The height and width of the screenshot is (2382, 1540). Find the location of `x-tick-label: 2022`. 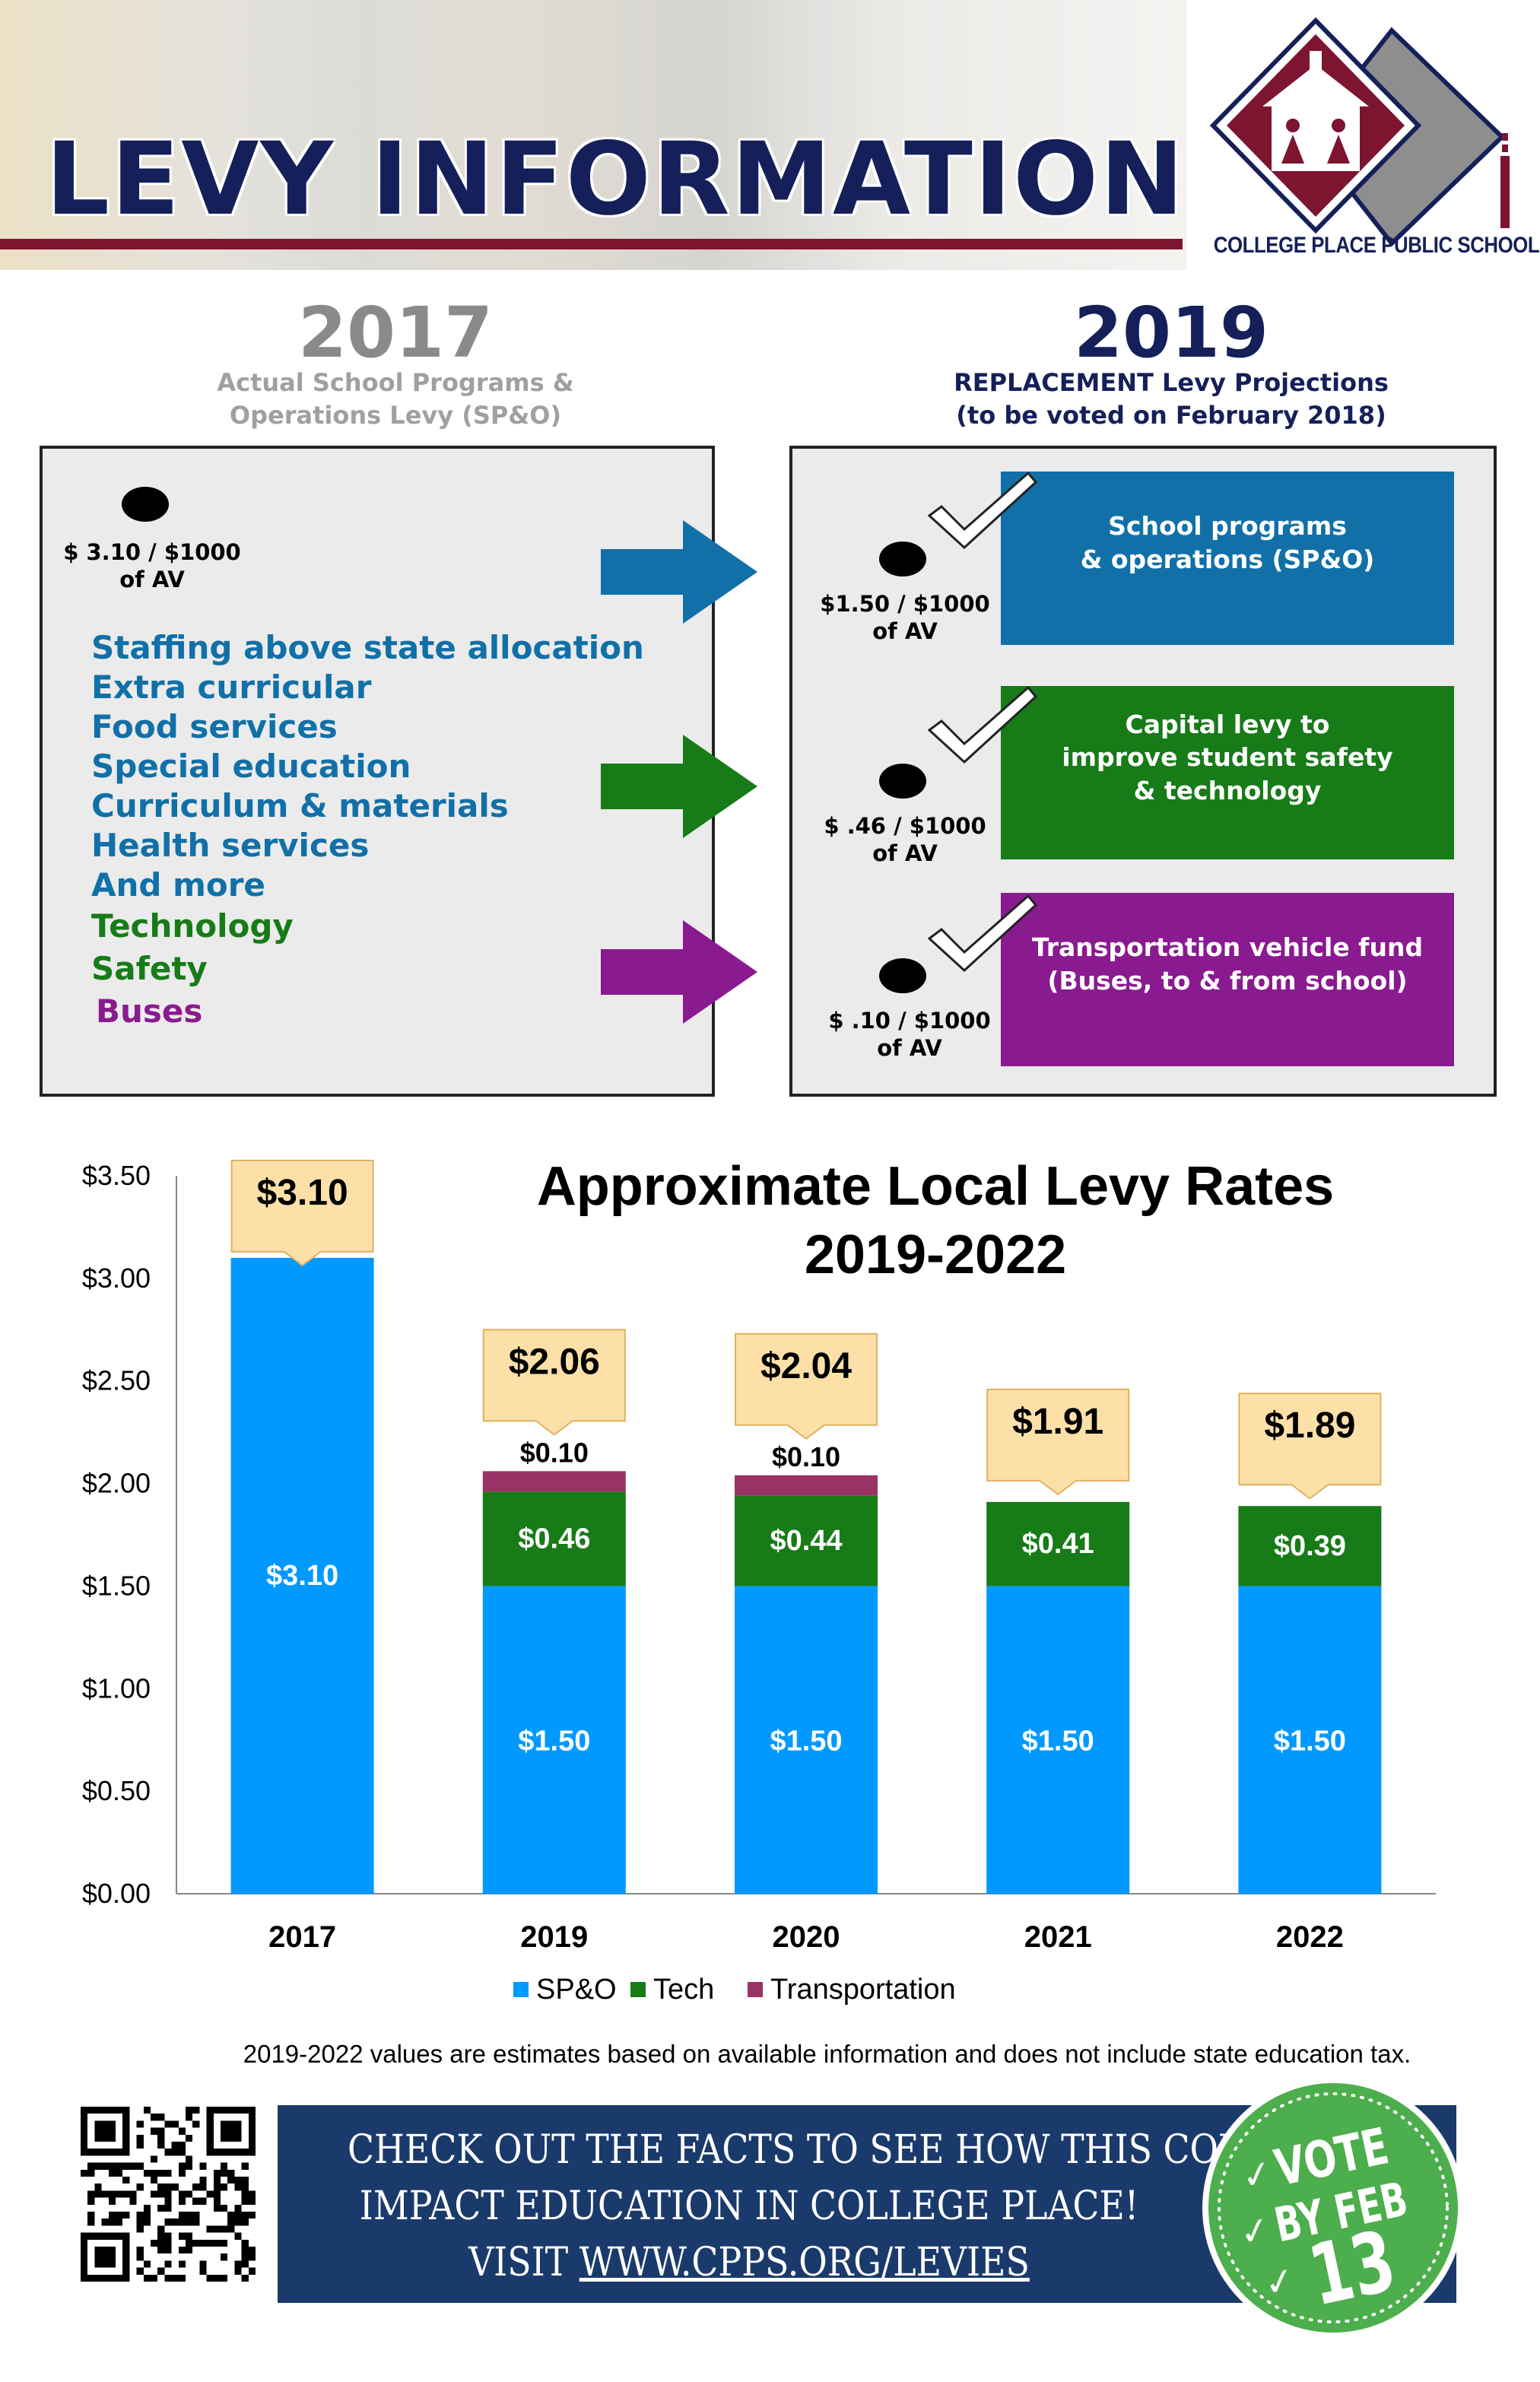

x-tick-label: 2022 is located at coordinates (1310, 1937).